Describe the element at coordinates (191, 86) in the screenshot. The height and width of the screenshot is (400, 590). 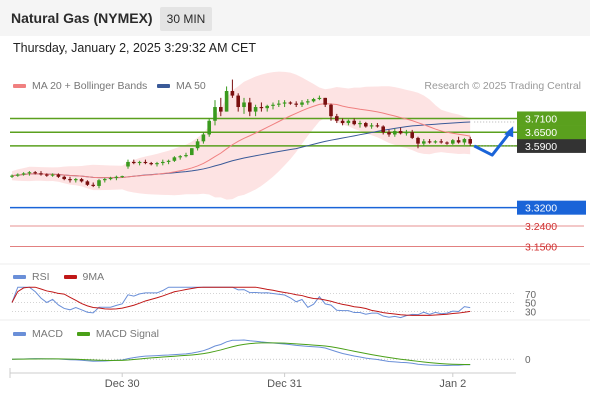
I see `legend-ma50-label: MA 50` at that location.